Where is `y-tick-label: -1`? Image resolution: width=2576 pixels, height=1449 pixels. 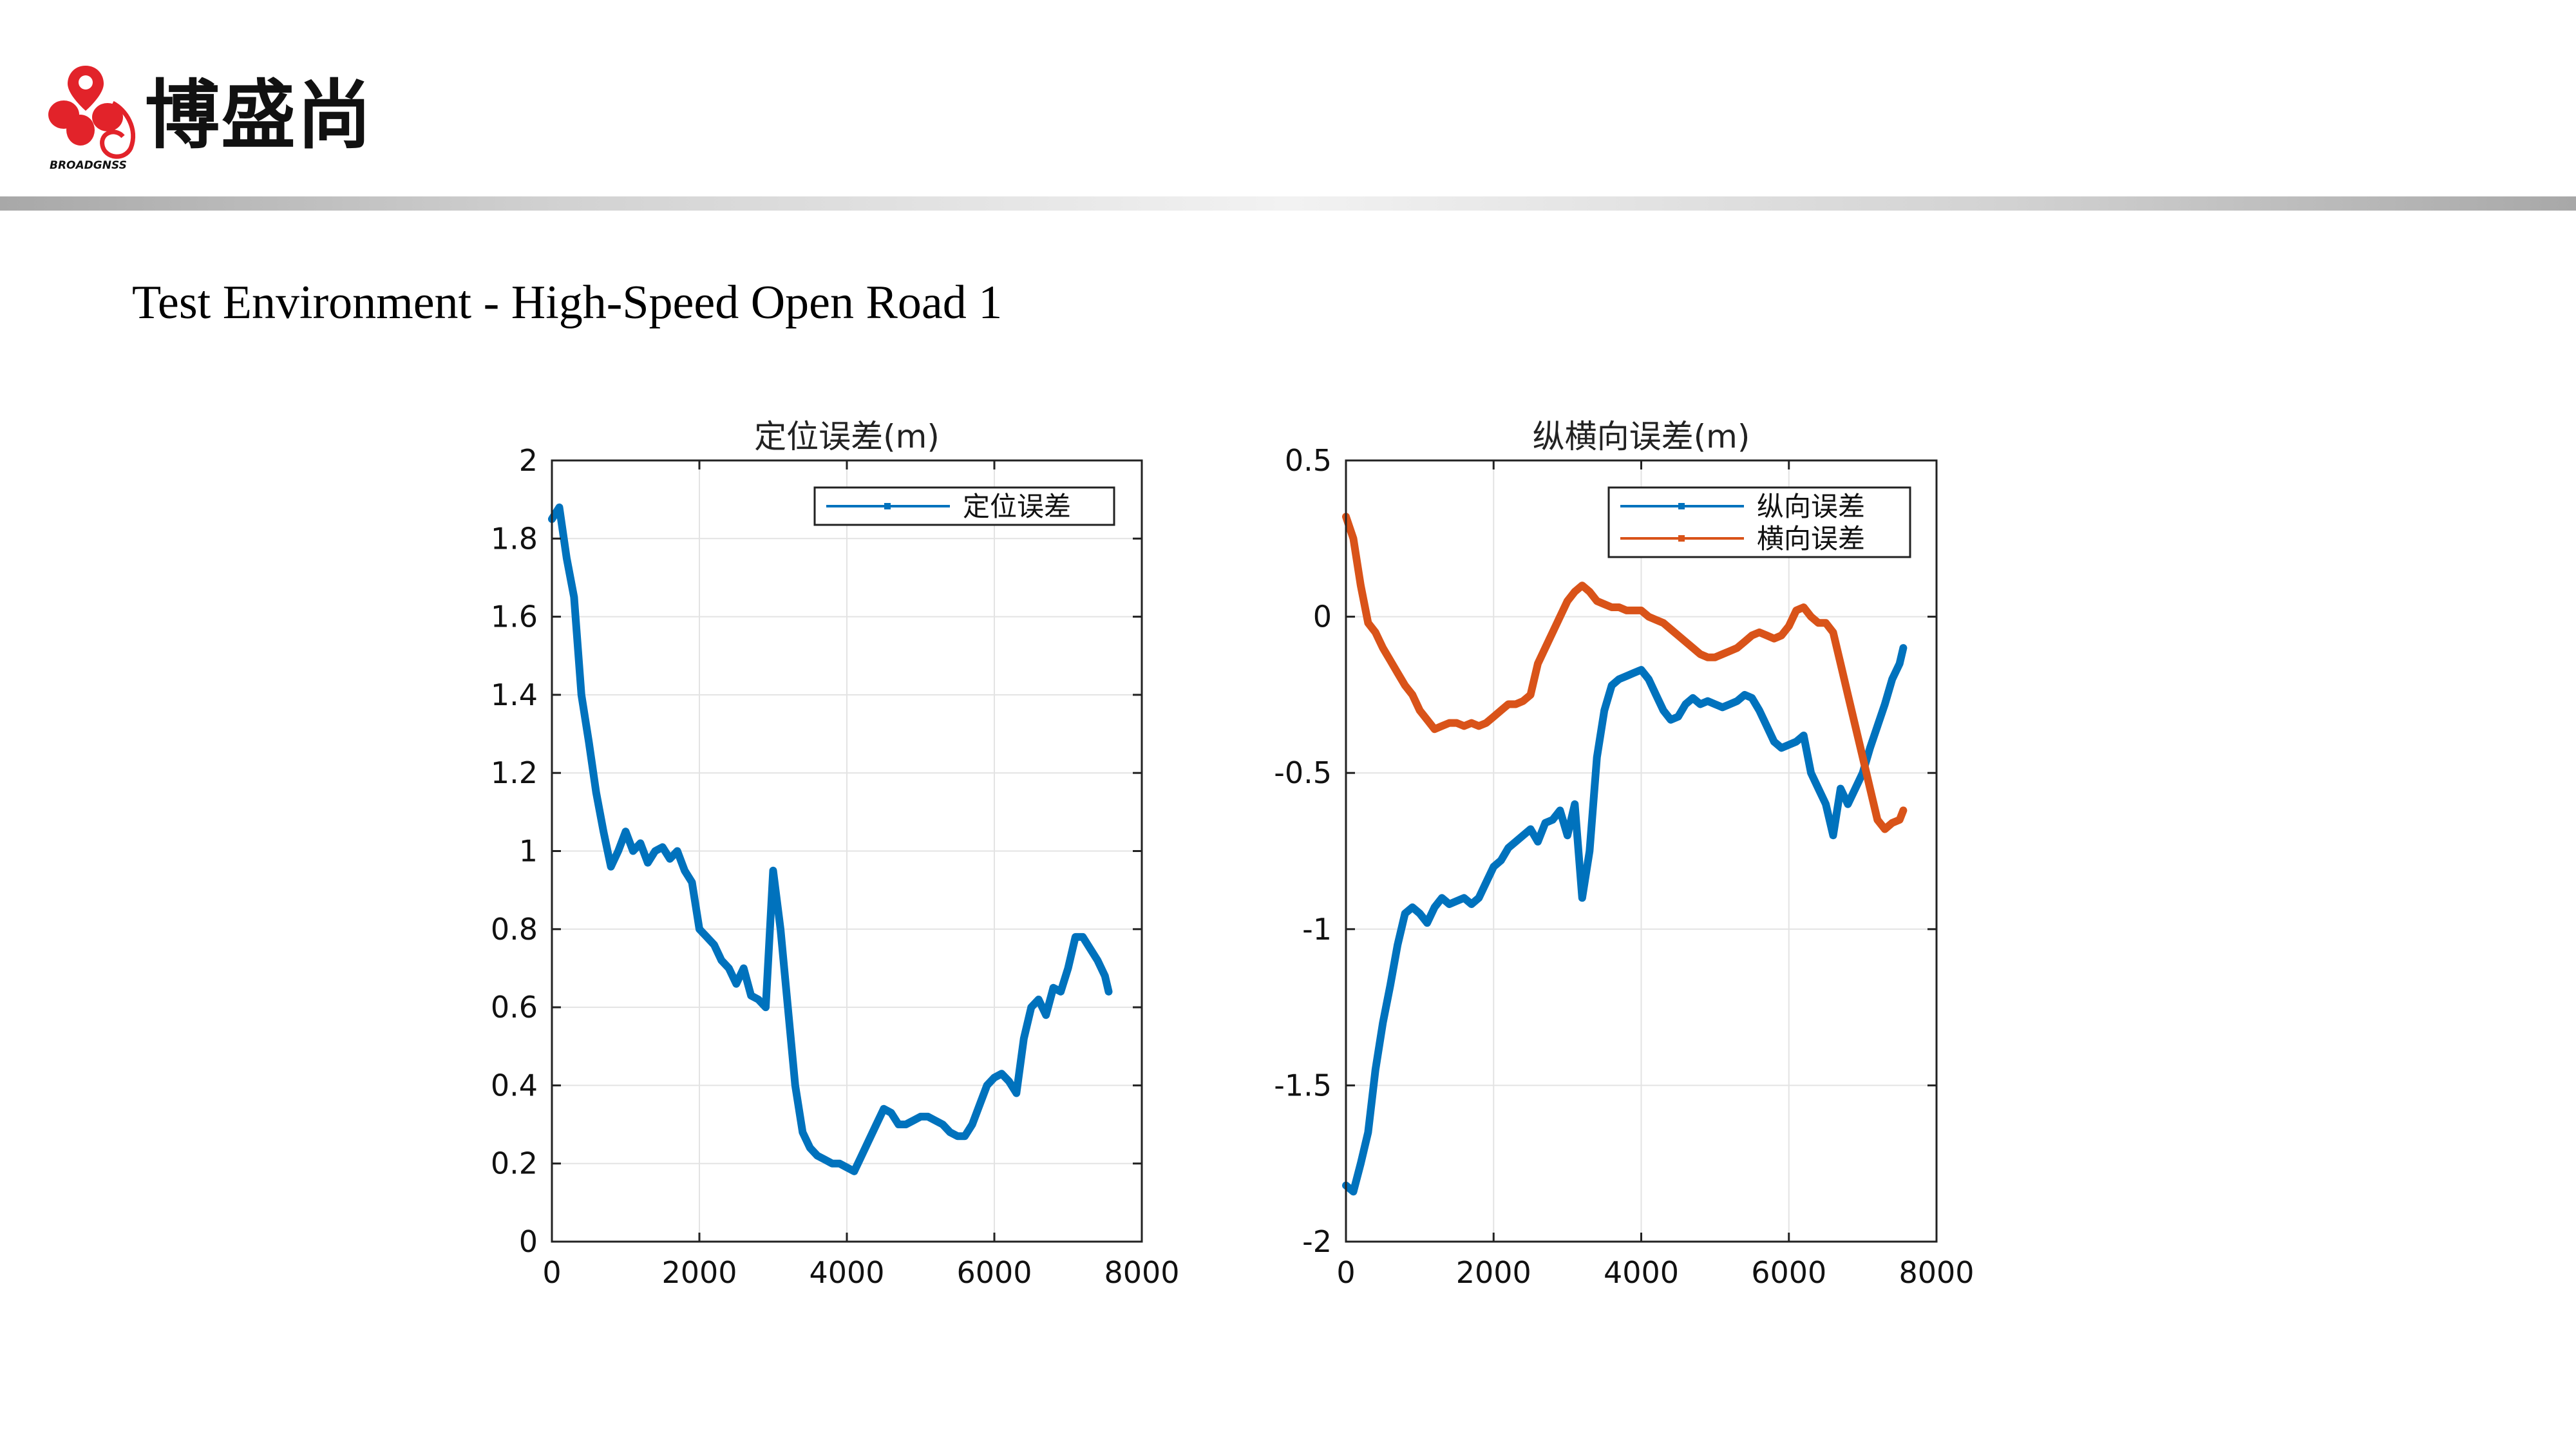
y-tick-label: -1 is located at coordinates (1317, 930).